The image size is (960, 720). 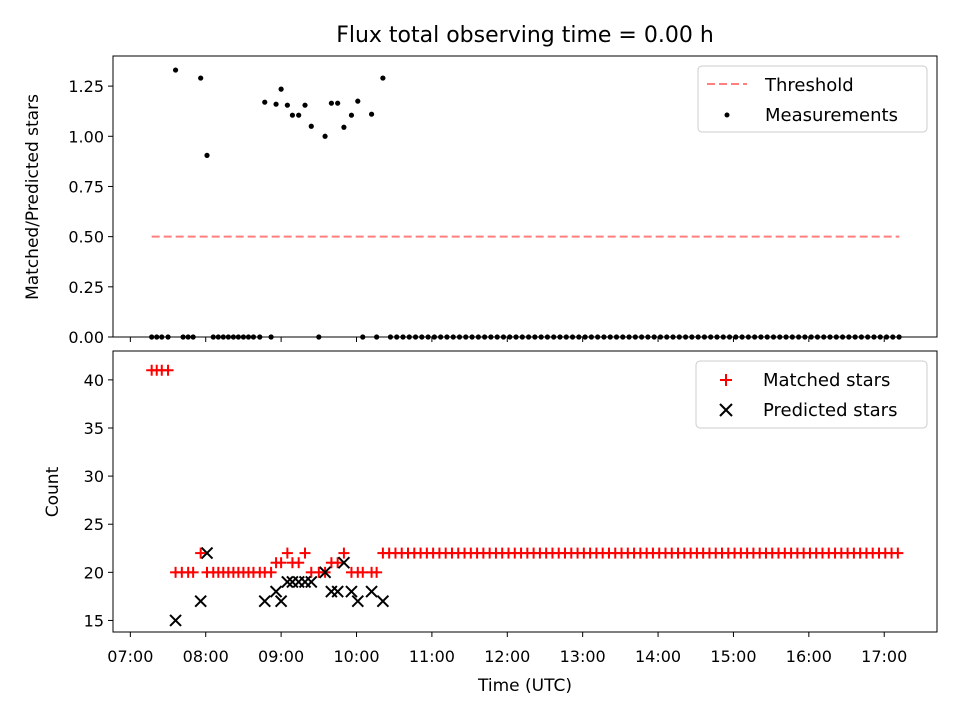 What do you see at coordinates (726, 410) in the screenshot?
I see `predicted-legend-swatch` at bounding box center [726, 410].